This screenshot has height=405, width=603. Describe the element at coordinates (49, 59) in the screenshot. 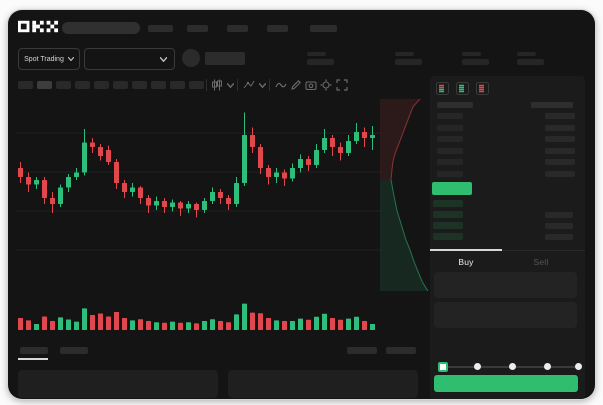

I see `market-type-dropdown: Spot Trading` at that location.